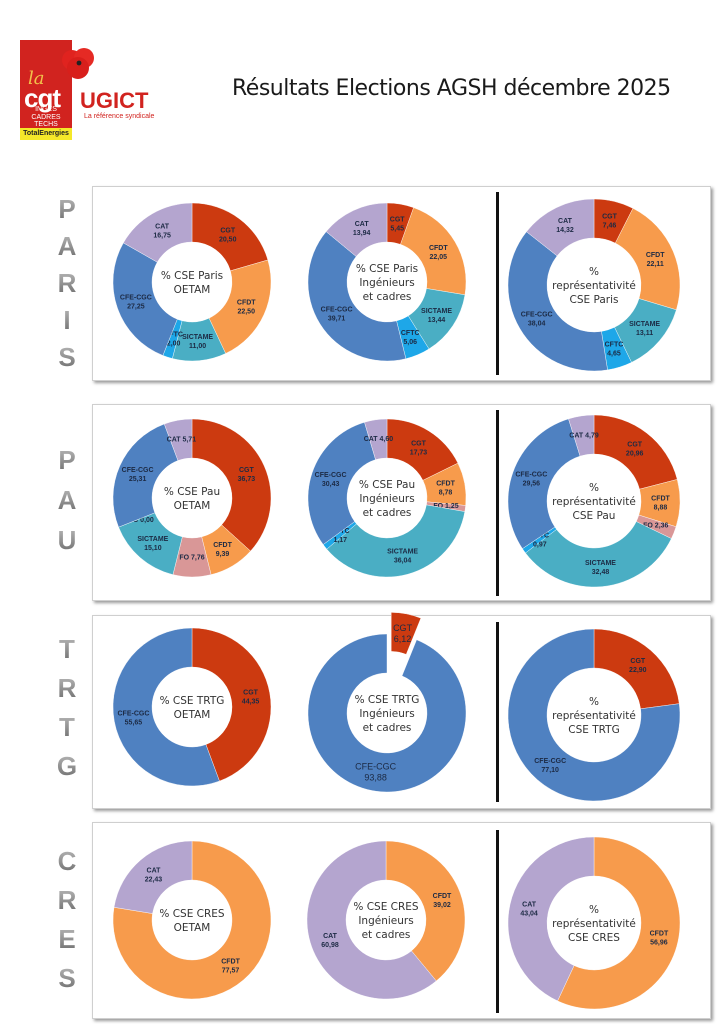 The width and height of the screenshot is (724, 1024). Describe the element at coordinates (565, 226) in the screenshot. I see `data-label-cat: CAT 14,32` at that location.